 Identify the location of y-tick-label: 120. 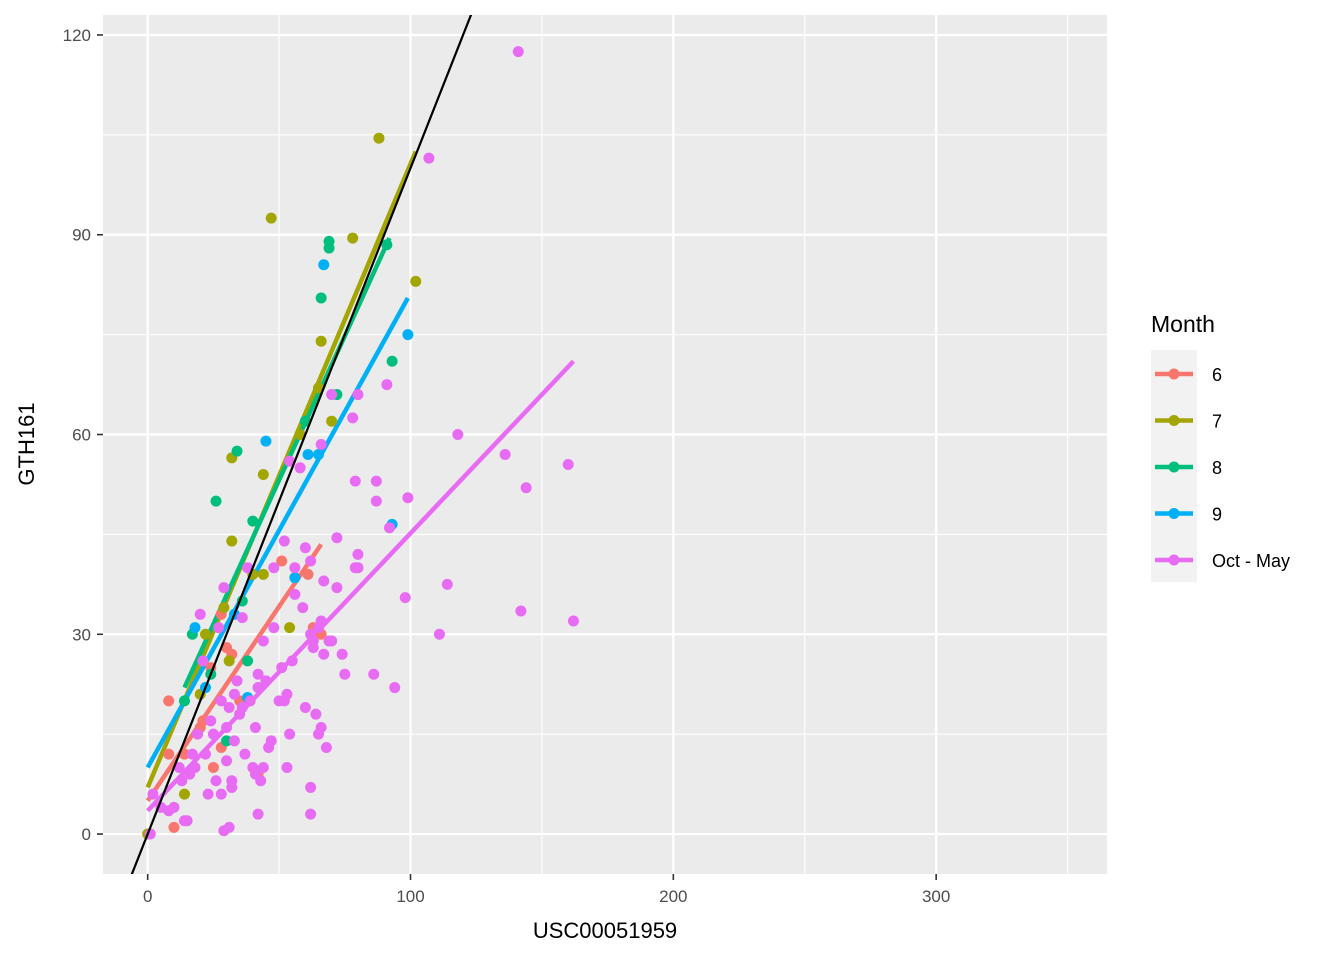
(77, 35).